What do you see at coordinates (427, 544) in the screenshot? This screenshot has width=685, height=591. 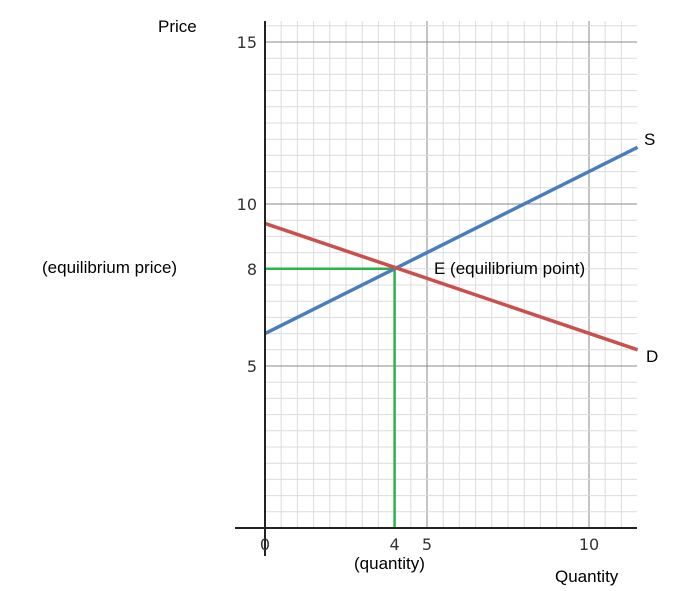 I see `x-tick-label: 5` at bounding box center [427, 544].